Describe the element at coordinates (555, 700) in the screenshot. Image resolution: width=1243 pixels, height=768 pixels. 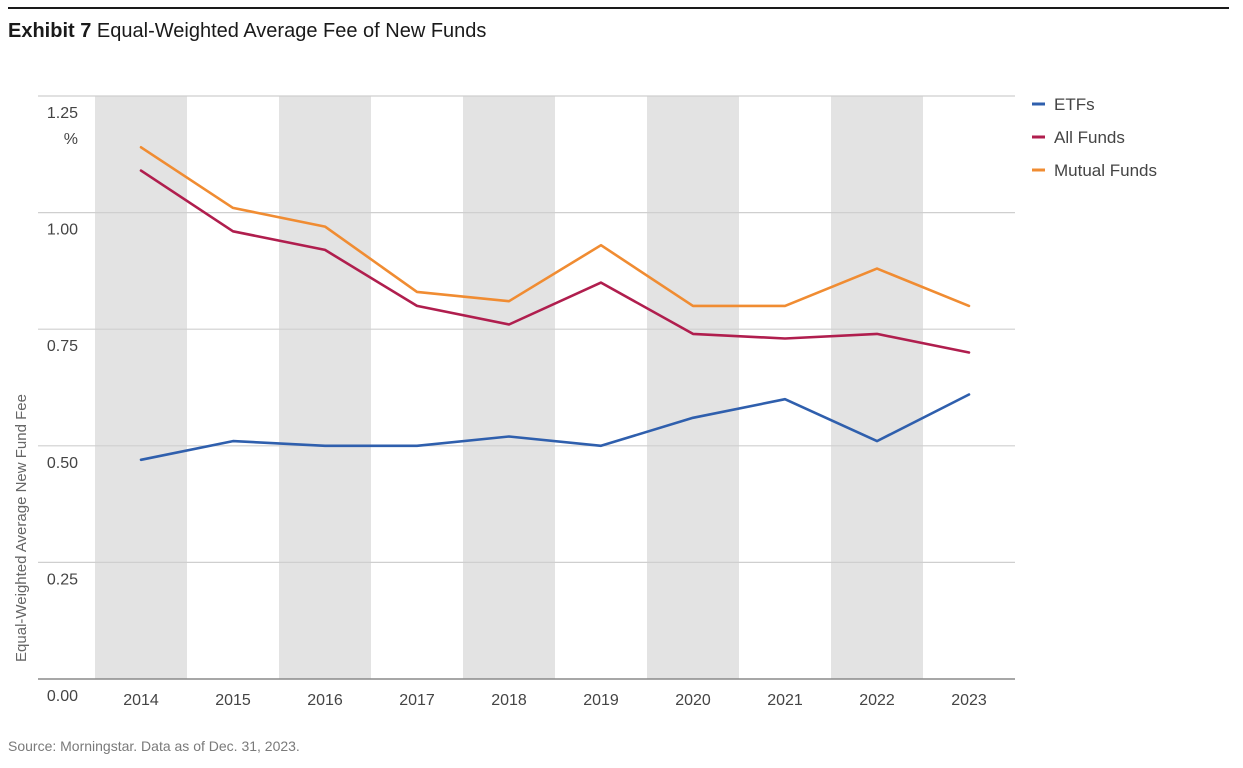
I see `x-tick-labels: 2014 2015 2016 2017 2018 2019 2020 2021 2022 2023` at that location.